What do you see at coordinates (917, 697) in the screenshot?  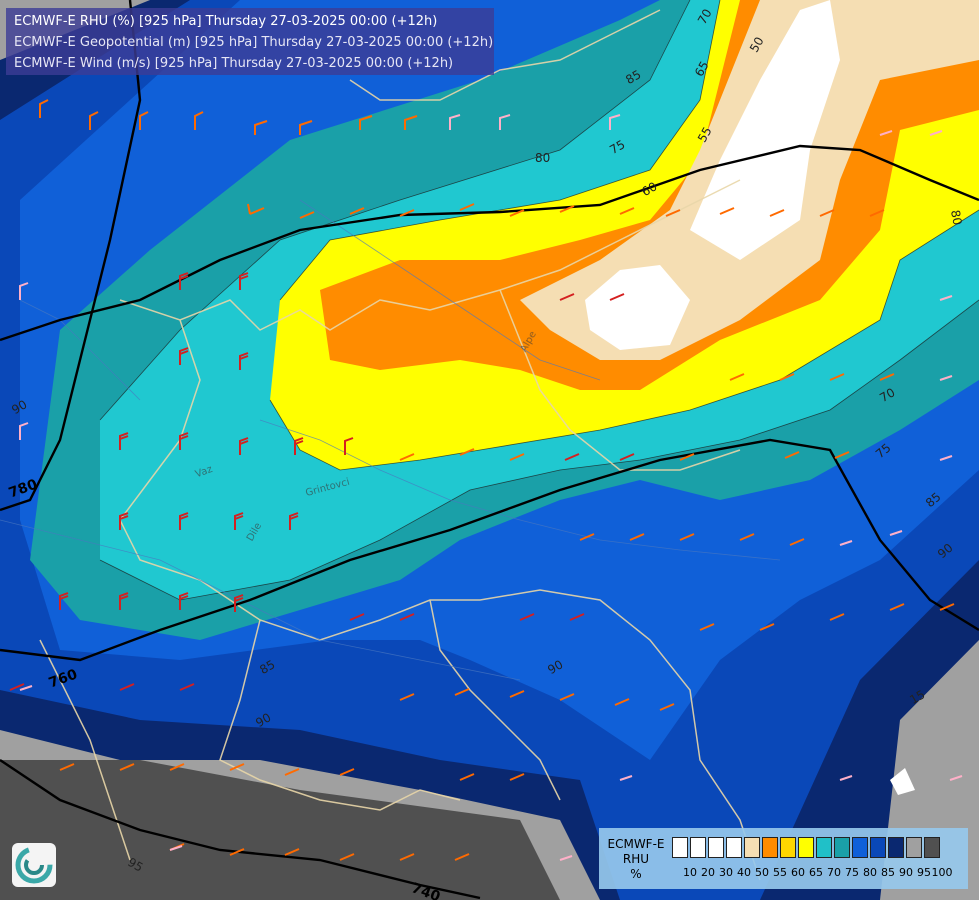 I see `rh-label: 15` at bounding box center [917, 697].